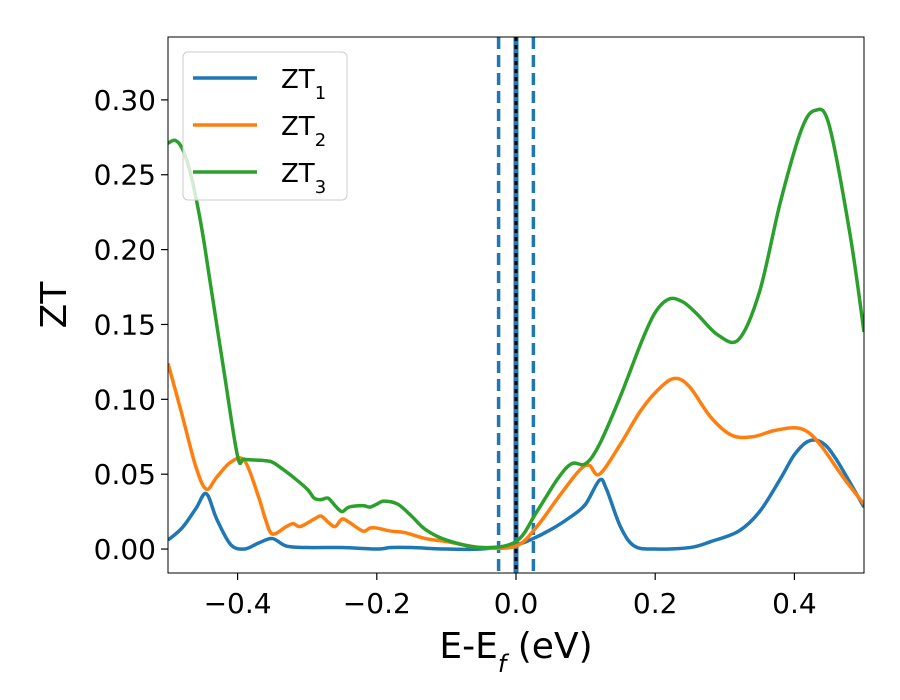  I want to click on x-tick-label: 0.4, so click(794, 603).